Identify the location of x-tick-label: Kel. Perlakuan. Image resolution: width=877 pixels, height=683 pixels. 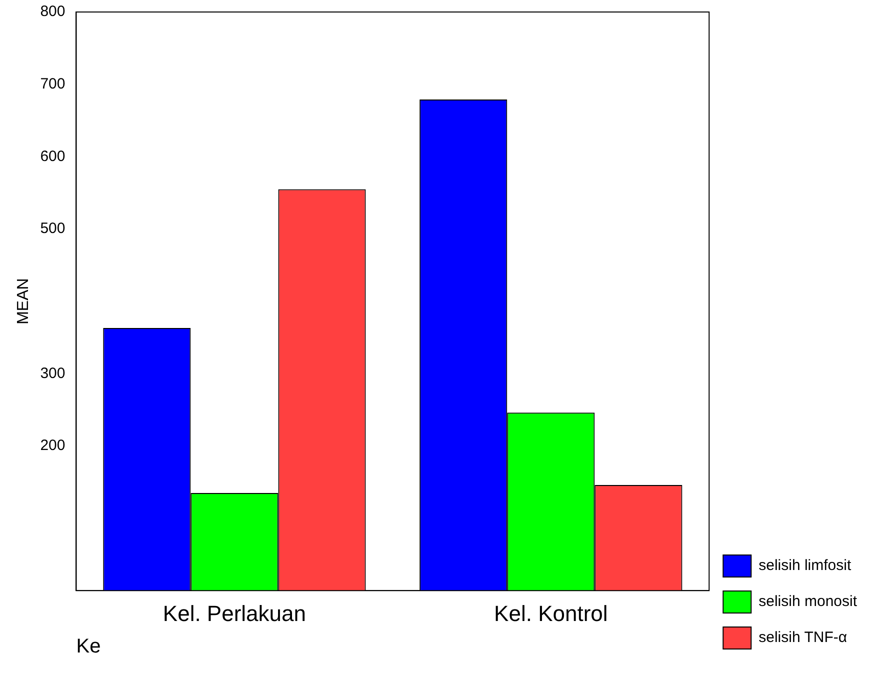
(234, 613).